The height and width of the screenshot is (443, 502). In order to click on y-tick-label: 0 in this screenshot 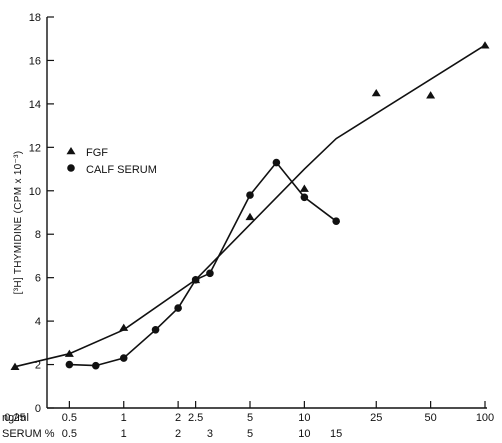, I will do `click(38, 409)`.